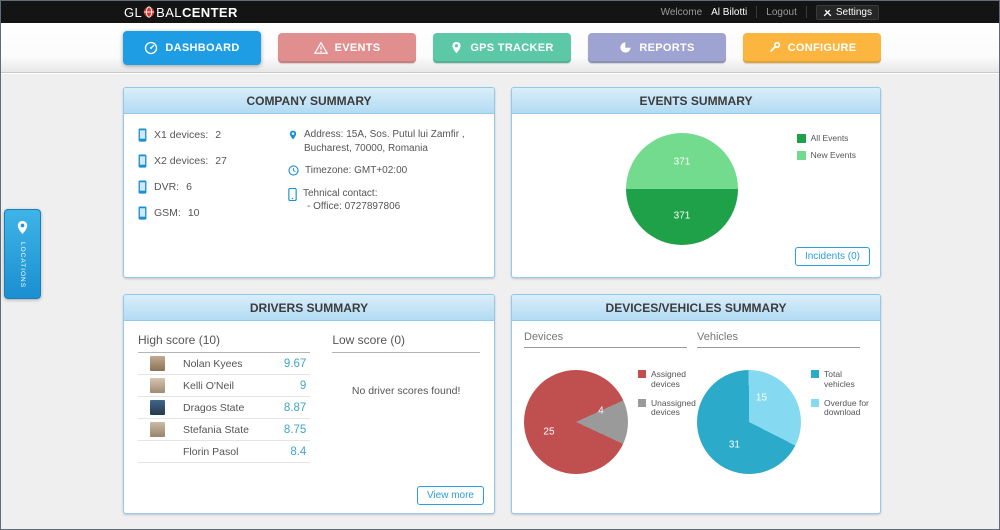  I want to click on pie-icon, so click(626, 47).